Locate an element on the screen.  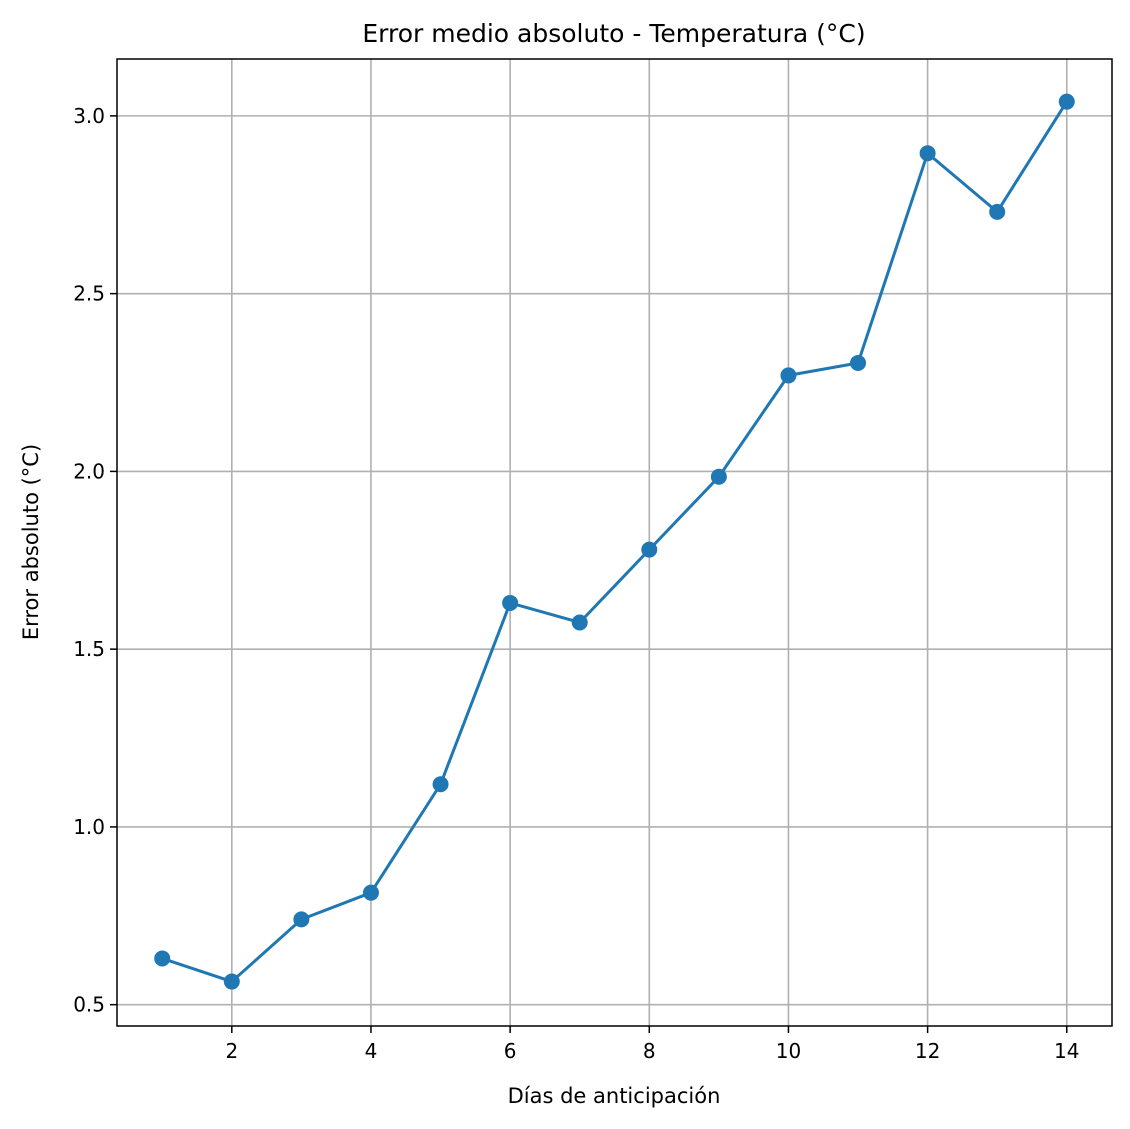
x-tick-label: 4 is located at coordinates (371, 1051).